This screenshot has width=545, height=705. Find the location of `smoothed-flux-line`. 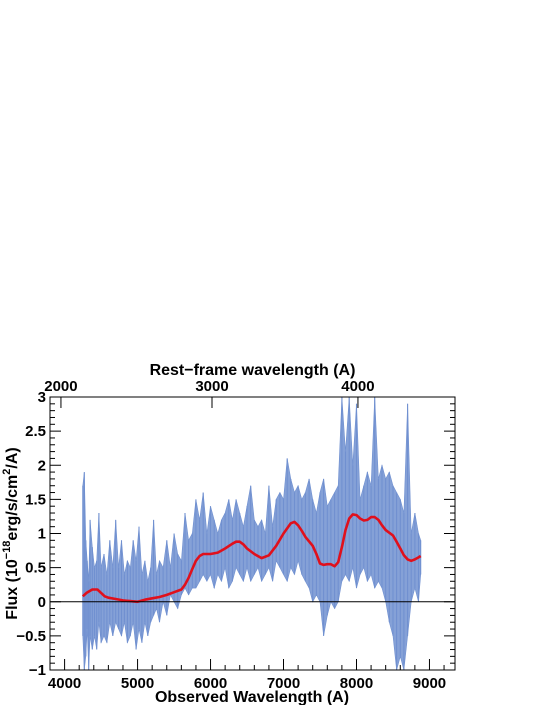

smoothed-flux-line is located at coordinates (251, 558).